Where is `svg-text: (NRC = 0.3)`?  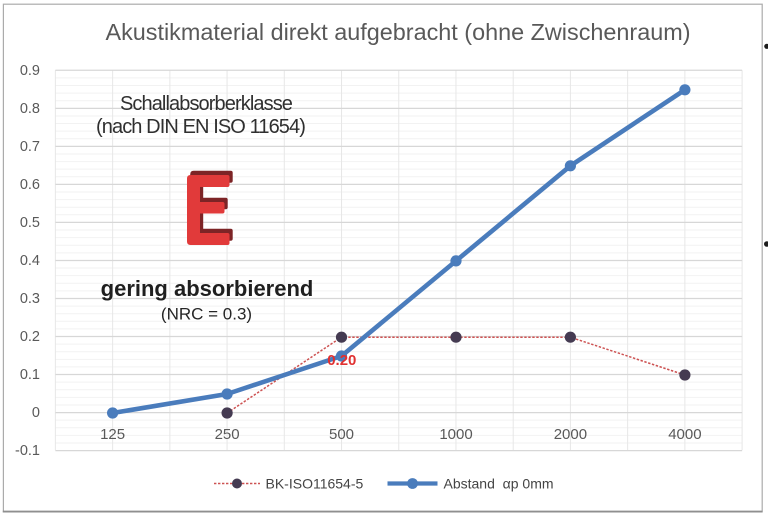 svg-text: (NRC = 0.3) is located at coordinates (206, 314).